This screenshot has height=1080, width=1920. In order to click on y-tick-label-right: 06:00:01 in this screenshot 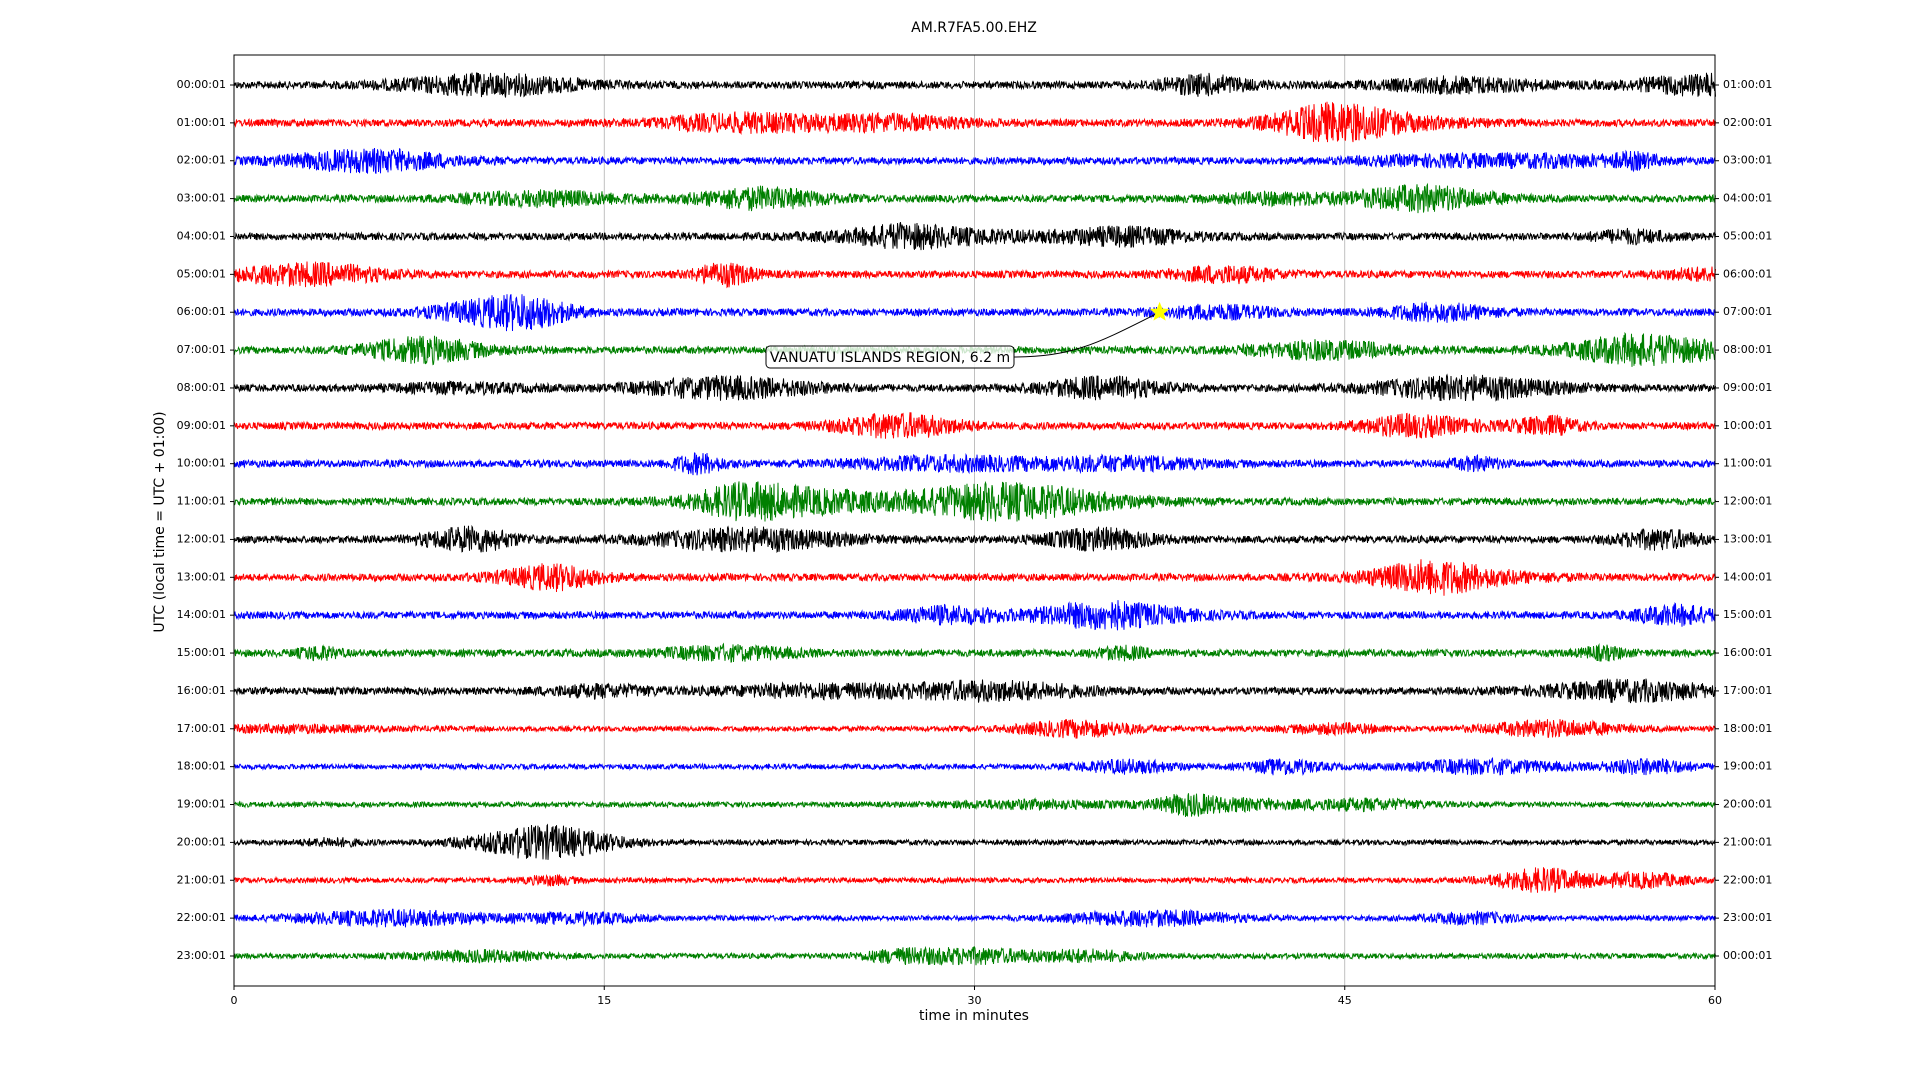, I will do `click(1747, 273)`.